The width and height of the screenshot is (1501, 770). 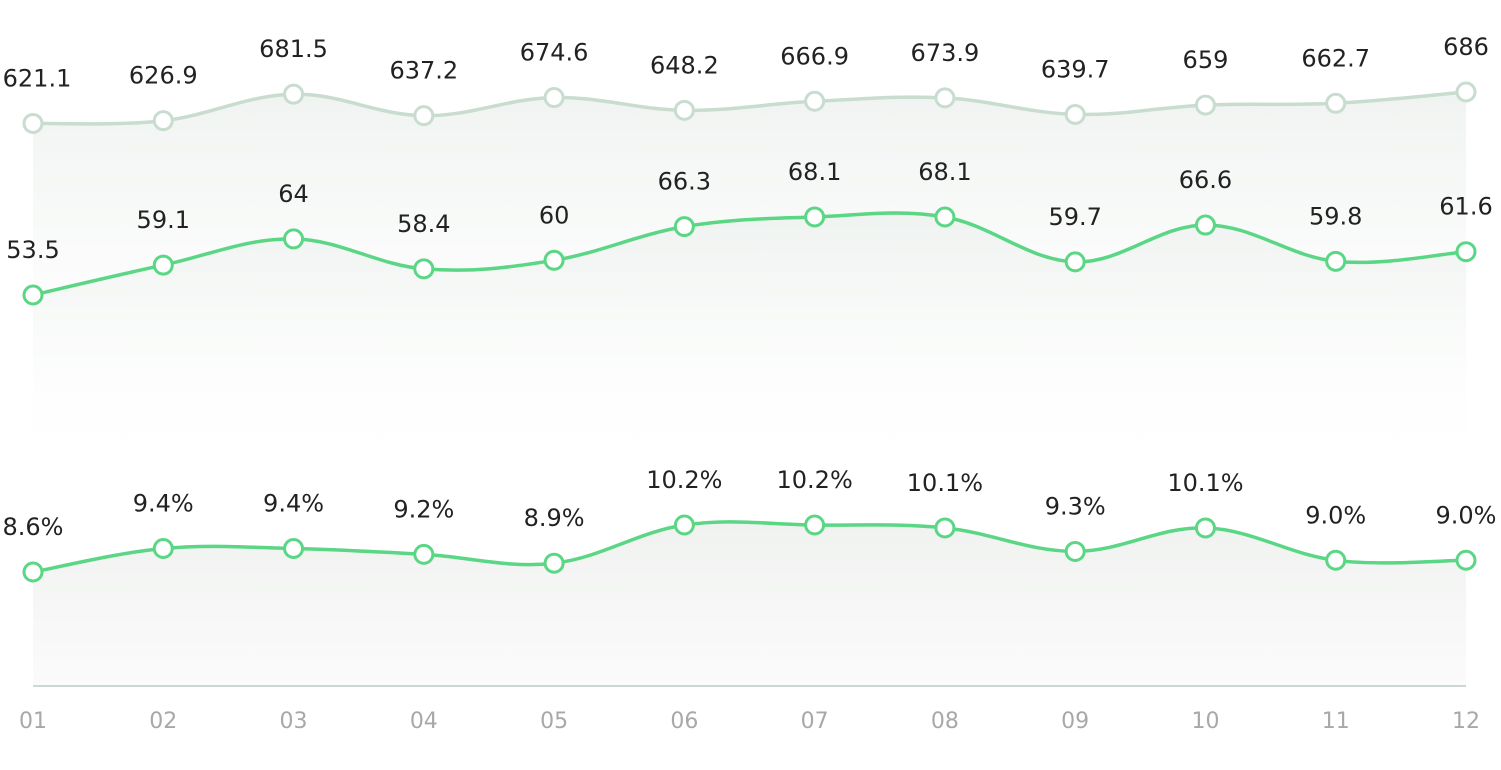 I want to click on x-tick-label: 04, so click(x=424, y=721).